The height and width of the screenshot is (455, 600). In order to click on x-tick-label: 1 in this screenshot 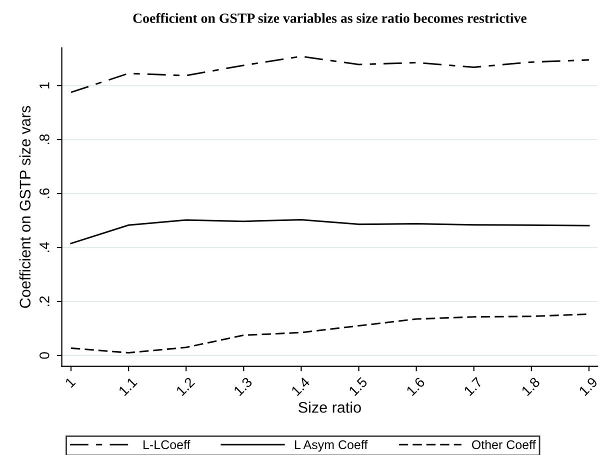, I will do `click(70, 382)`.